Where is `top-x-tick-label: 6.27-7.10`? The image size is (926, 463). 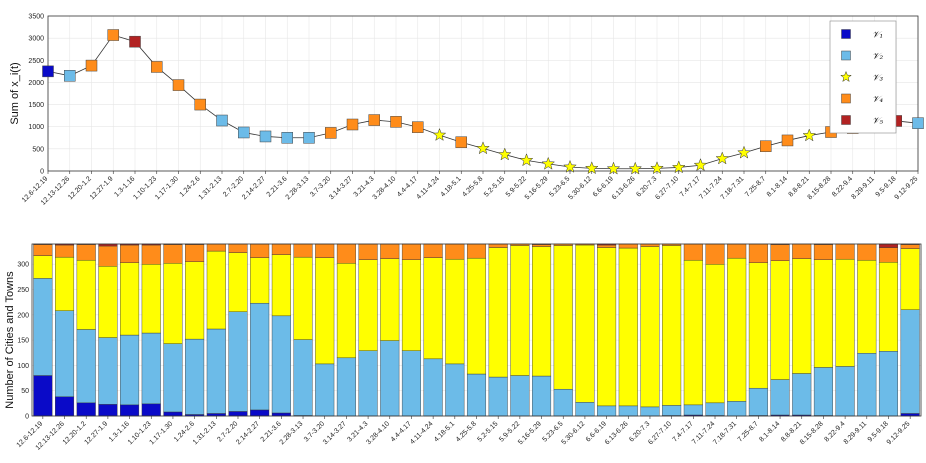
top-x-tick-label: 6.27-7.10 is located at coordinates (667, 188).